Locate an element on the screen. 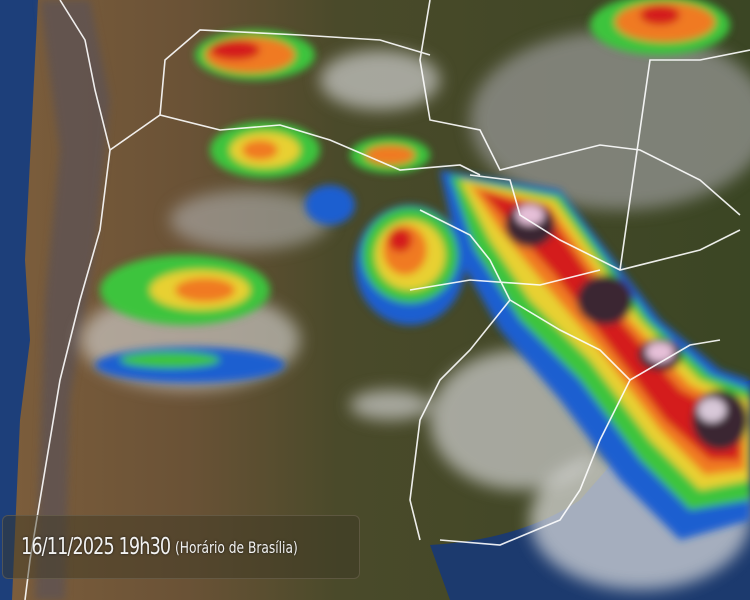  timestamp-overlay: 16/11/2025 19h30 (Horário de Brasília) is located at coordinates (181, 547).